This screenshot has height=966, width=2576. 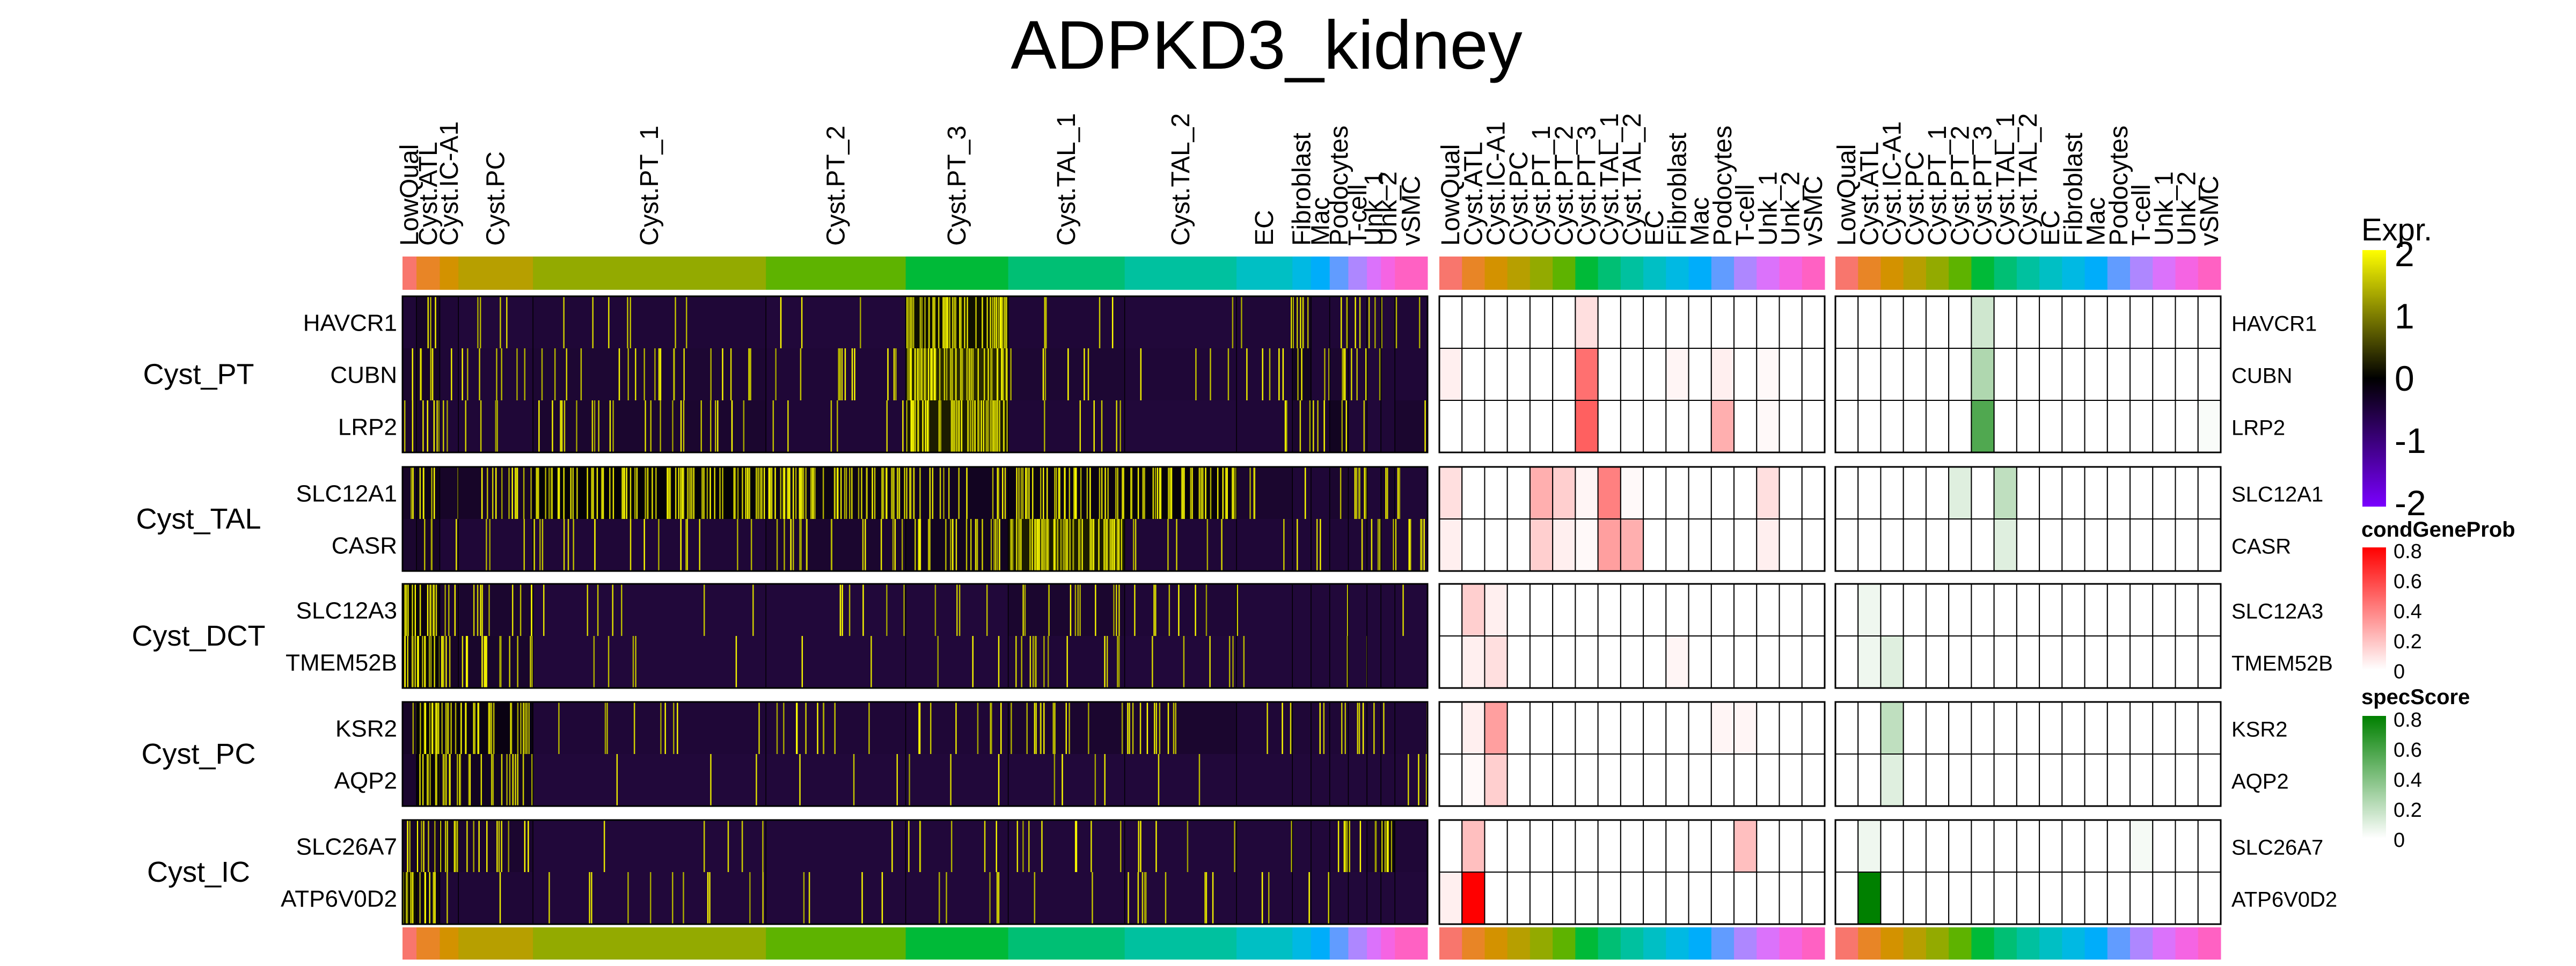 I want to click on heatmap-row-label: CASR, so click(x=364, y=546).